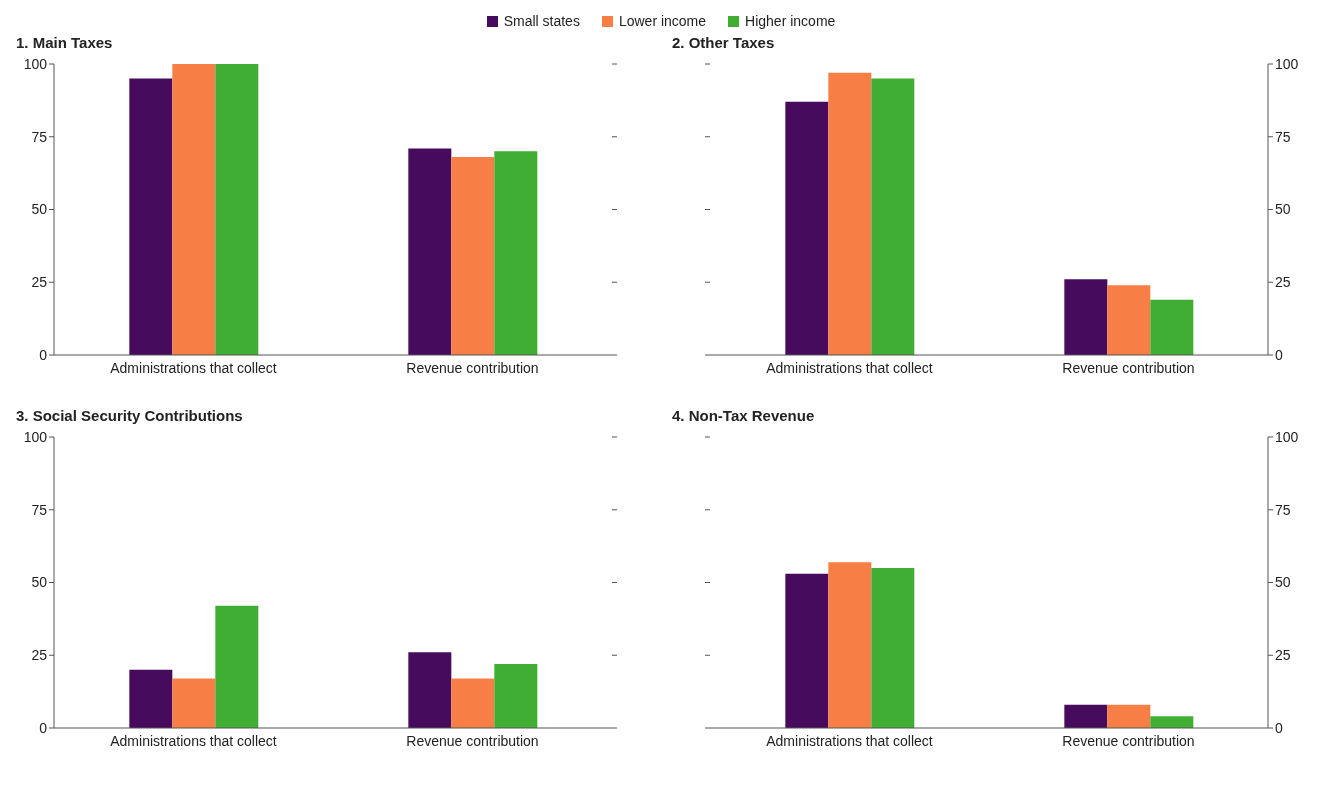 The width and height of the screenshot is (1322, 807). What do you see at coordinates (662, 21) in the screenshot?
I see `legend-label: Lower income` at bounding box center [662, 21].